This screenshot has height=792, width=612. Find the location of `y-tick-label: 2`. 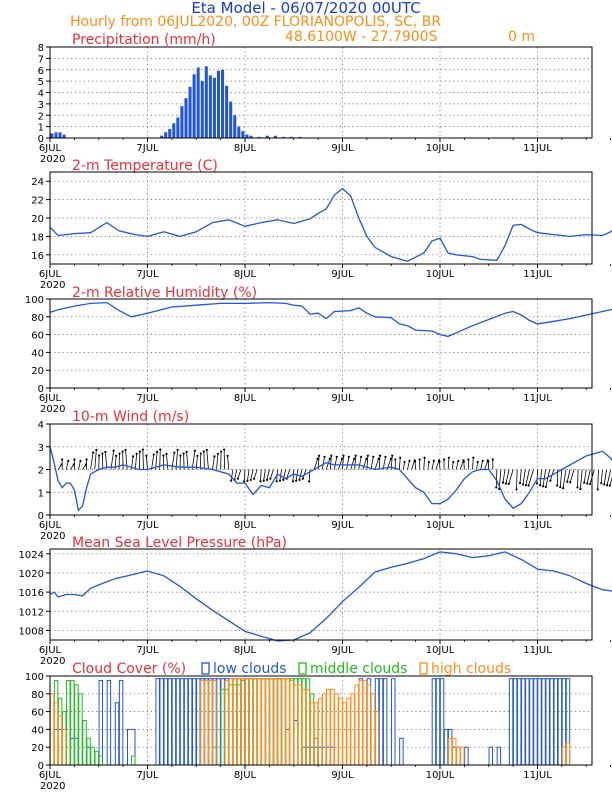

y-tick-label: 2 is located at coordinates (41, 471).